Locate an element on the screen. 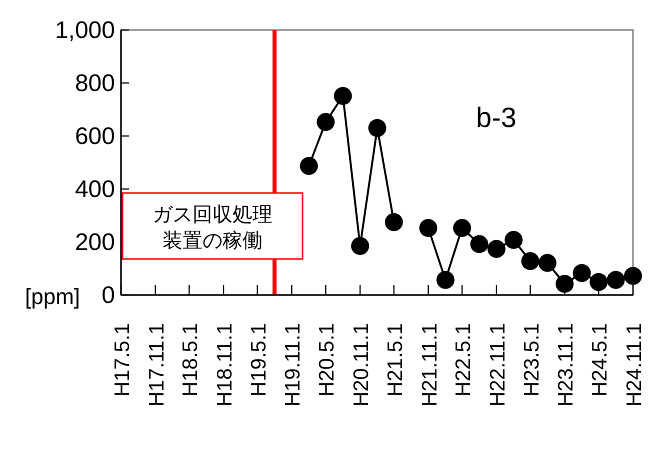 Image resolution: width=648 pixels, height=454 pixels. x-tick-label: H22.11.1 is located at coordinates (498, 365).